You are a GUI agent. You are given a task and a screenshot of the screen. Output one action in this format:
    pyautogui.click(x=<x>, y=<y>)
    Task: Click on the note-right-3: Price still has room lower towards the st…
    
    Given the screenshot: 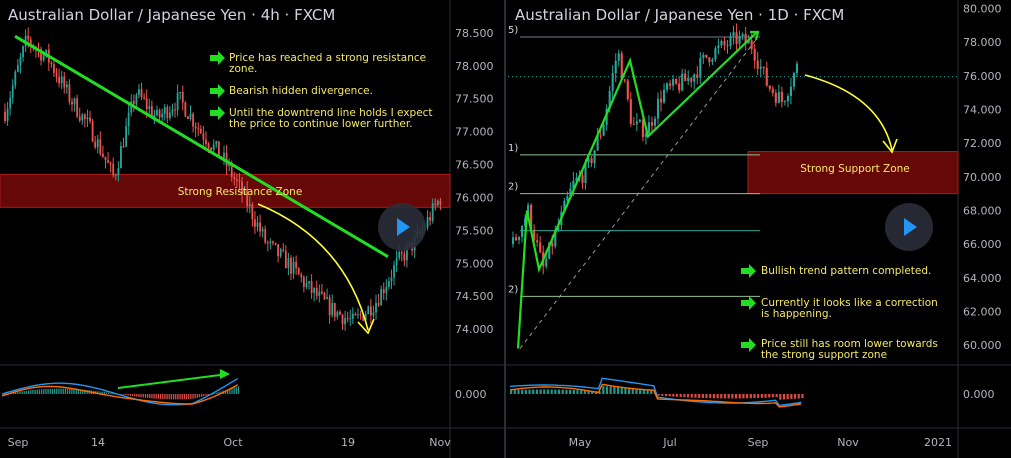 What is the action you would take?
    pyautogui.click(x=849, y=349)
    